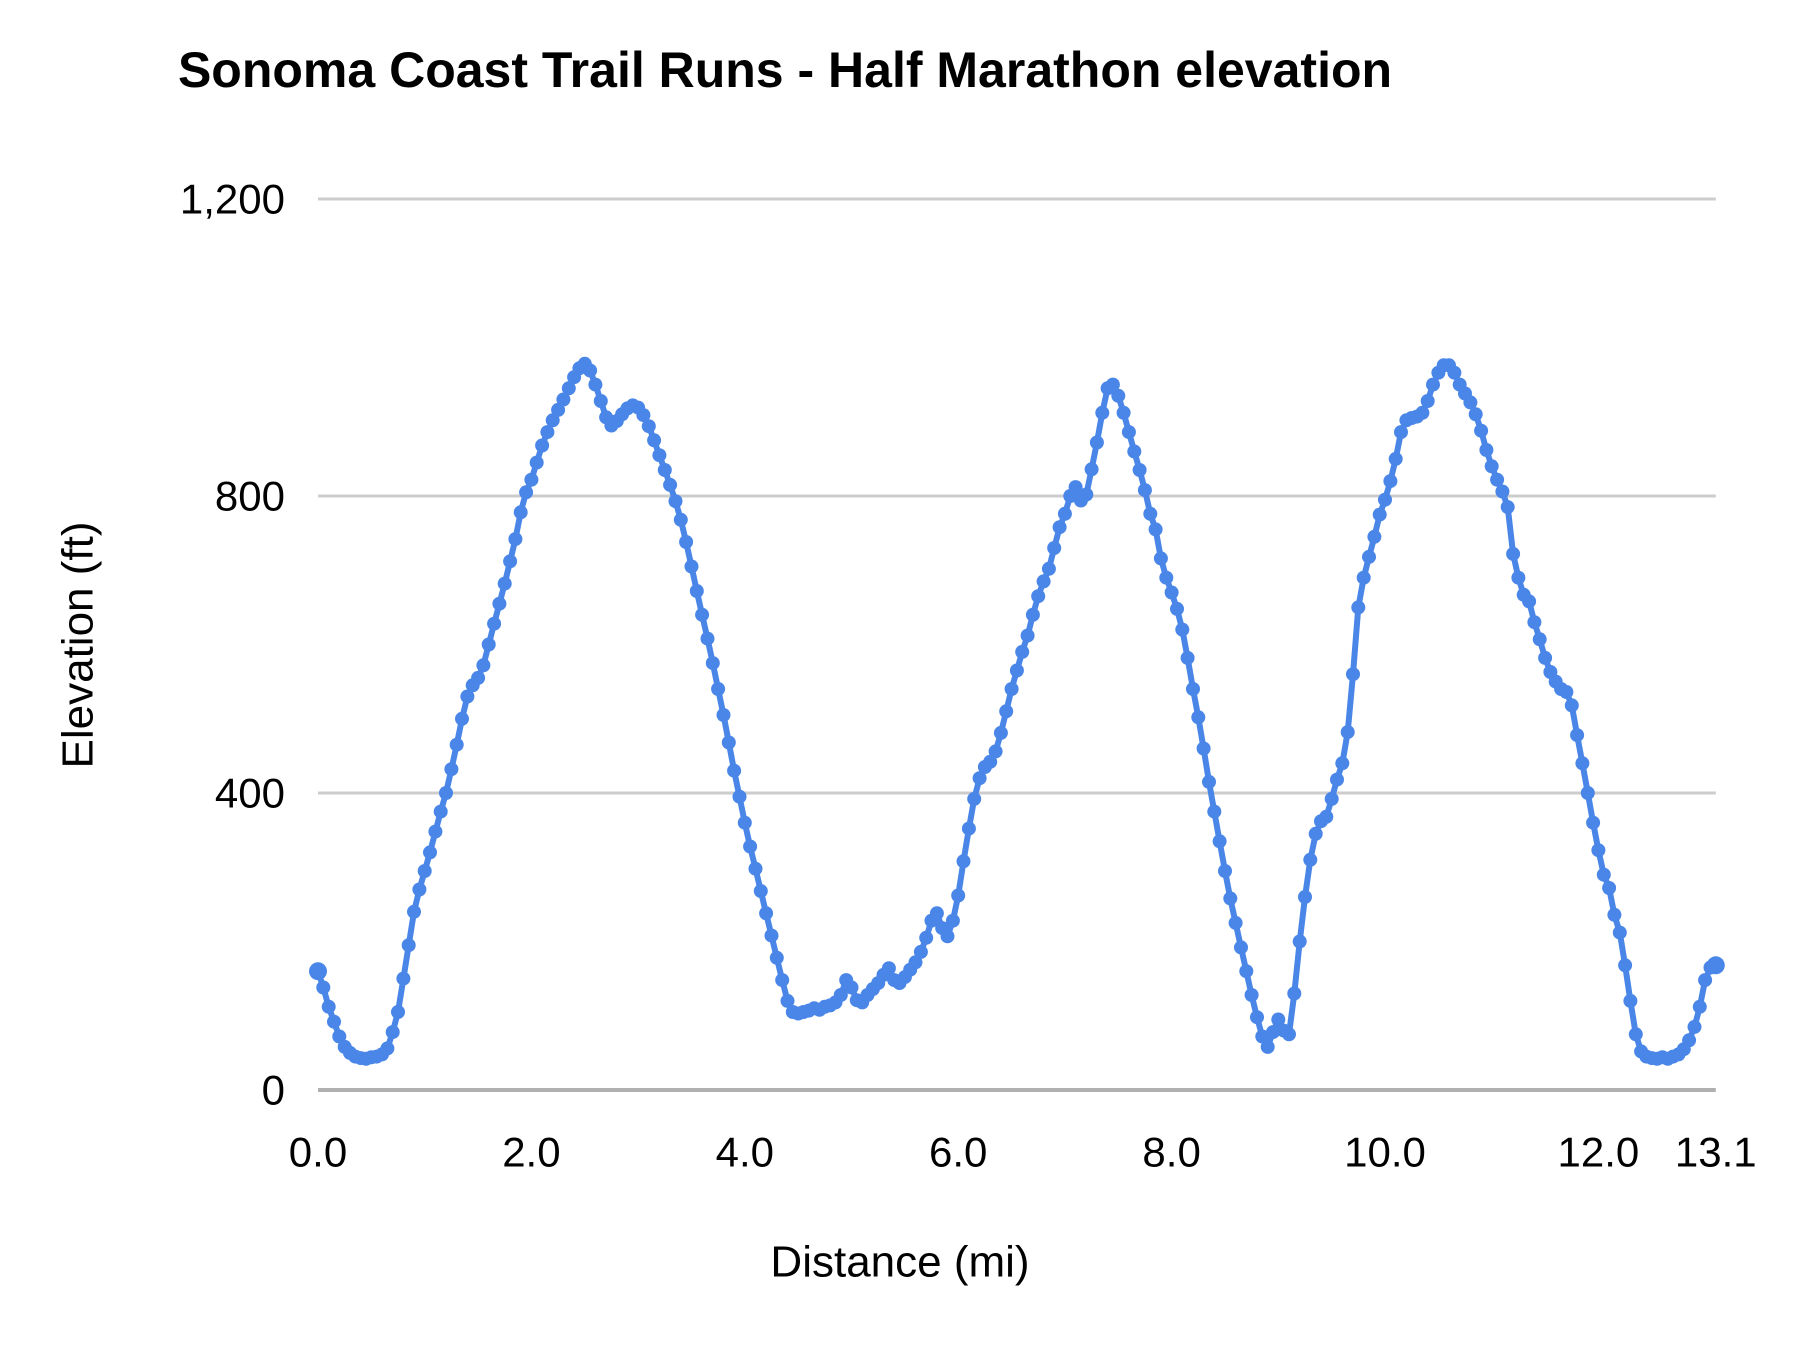 The height and width of the screenshot is (1350, 1800). Describe the element at coordinates (531, 1152) in the screenshot. I see `x-tick-label: 2.0` at that location.